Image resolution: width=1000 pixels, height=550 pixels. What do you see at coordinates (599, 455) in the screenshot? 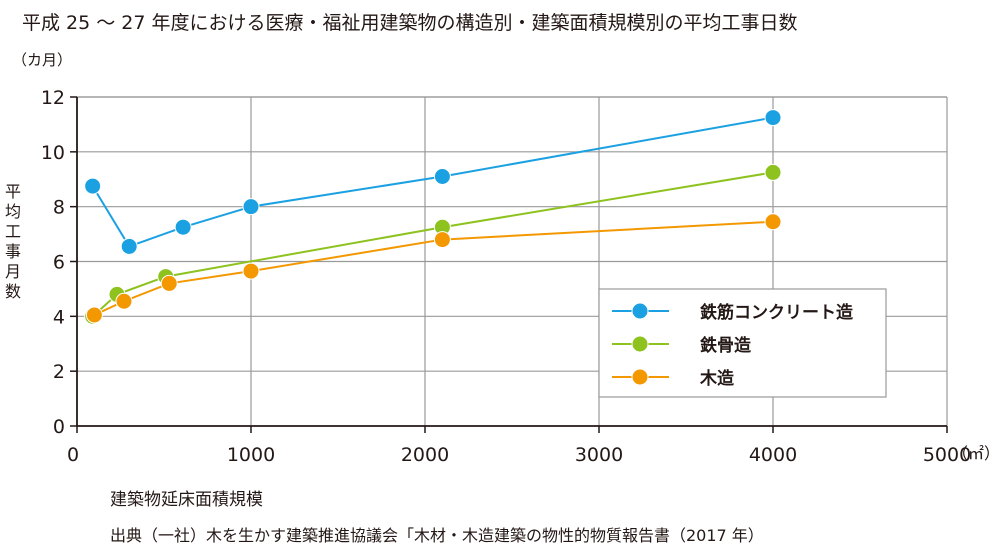
I see `x-tick-label: 3000` at bounding box center [599, 455].